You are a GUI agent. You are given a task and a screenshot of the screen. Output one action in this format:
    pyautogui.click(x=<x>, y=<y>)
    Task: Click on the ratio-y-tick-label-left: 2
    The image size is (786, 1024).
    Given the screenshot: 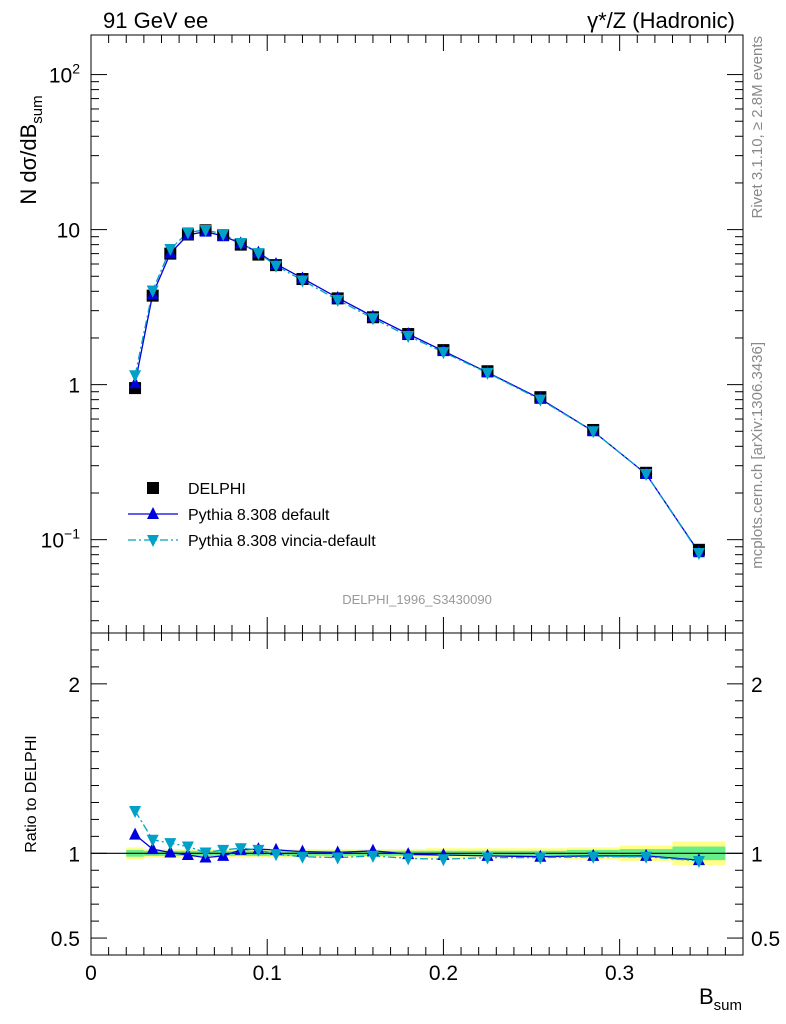 What is the action you would take?
    pyautogui.click(x=74, y=685)
    